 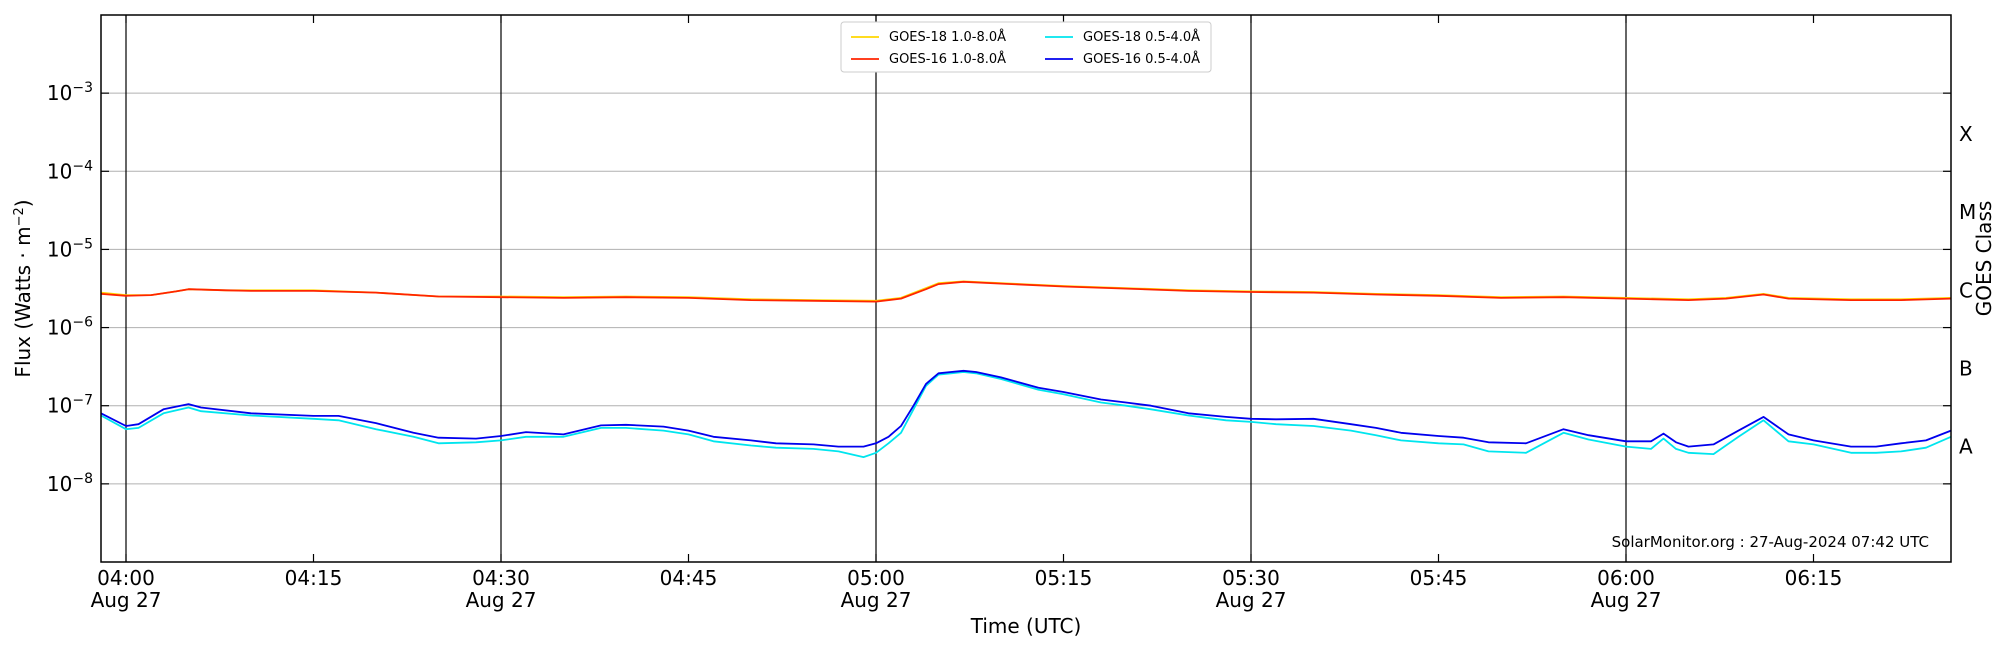 I want to click on x-tick-label: 05:15, so click(x=1064, y=578).